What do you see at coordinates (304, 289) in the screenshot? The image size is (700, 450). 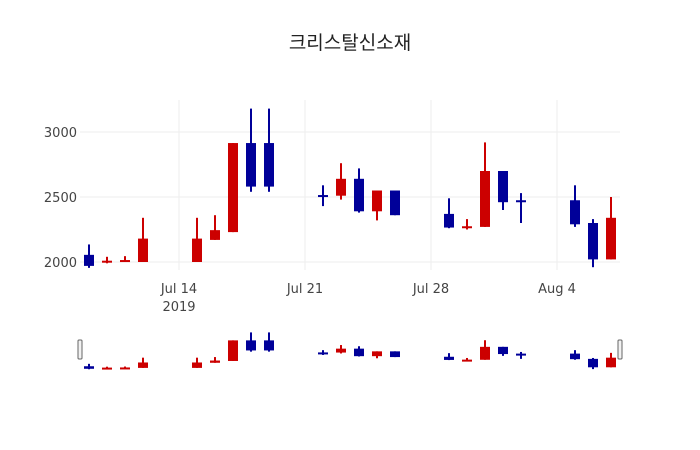 I see `x-tick-label: Jul 21` at bounding box center [304, 289].